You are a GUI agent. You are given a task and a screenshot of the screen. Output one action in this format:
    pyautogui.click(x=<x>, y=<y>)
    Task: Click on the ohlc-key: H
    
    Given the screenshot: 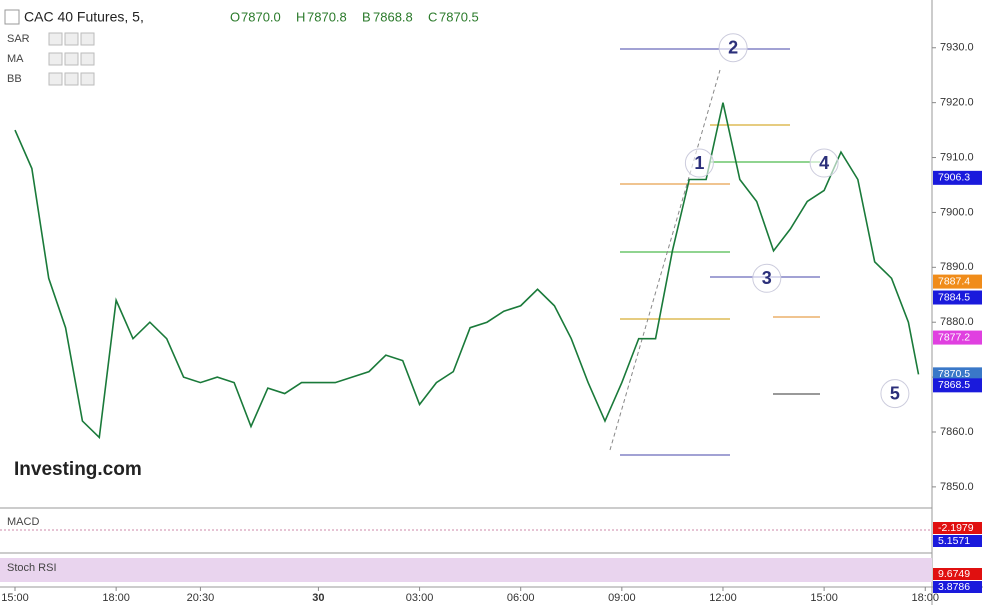 What is the action you would take?
    pyautogui.click(x=300, y=16)
    